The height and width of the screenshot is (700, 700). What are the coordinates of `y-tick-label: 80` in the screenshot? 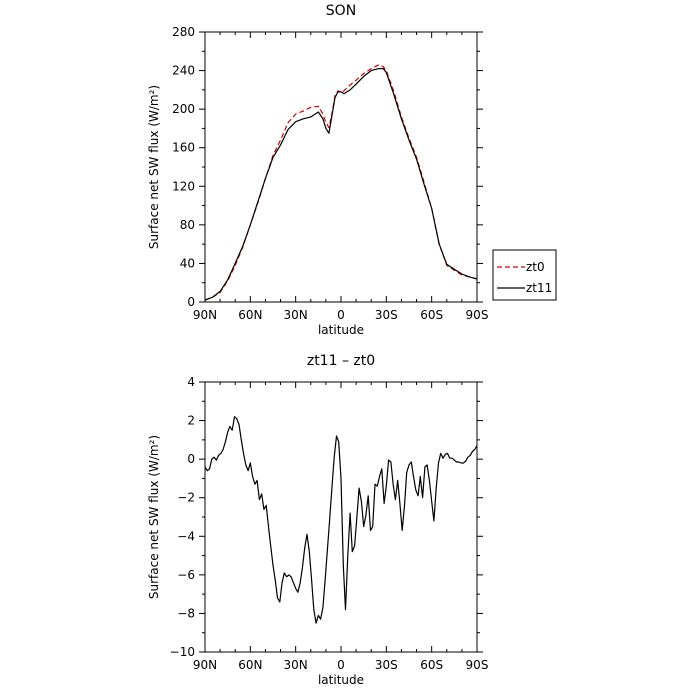 It's located at (187, 225).